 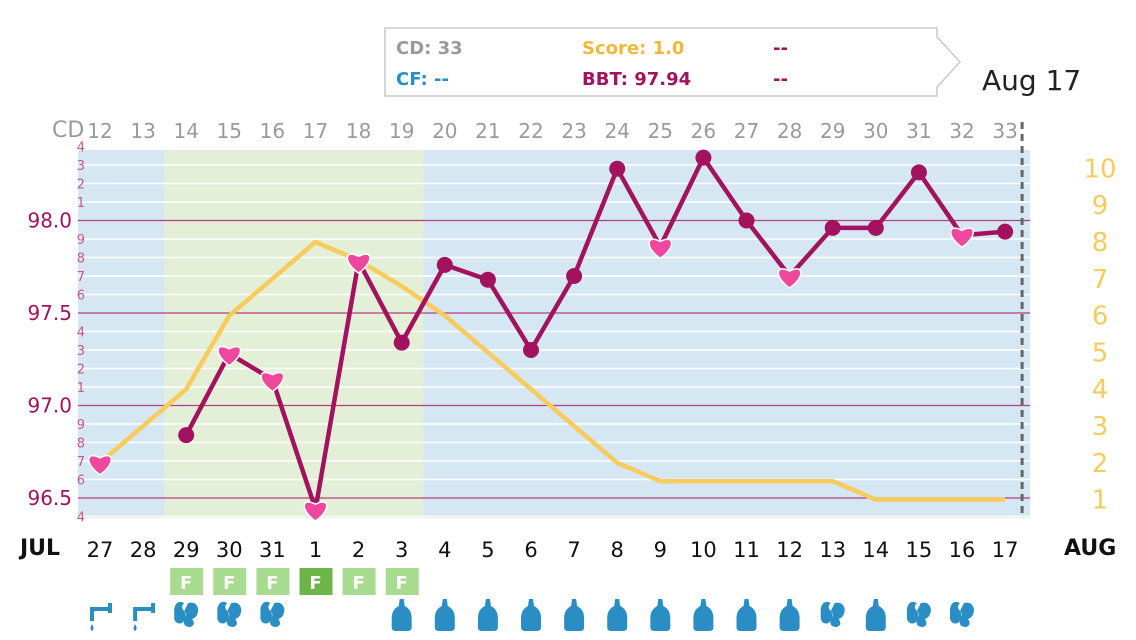 I want to click on y-left-major-tick: 97.0, so click(x=49, y=406).